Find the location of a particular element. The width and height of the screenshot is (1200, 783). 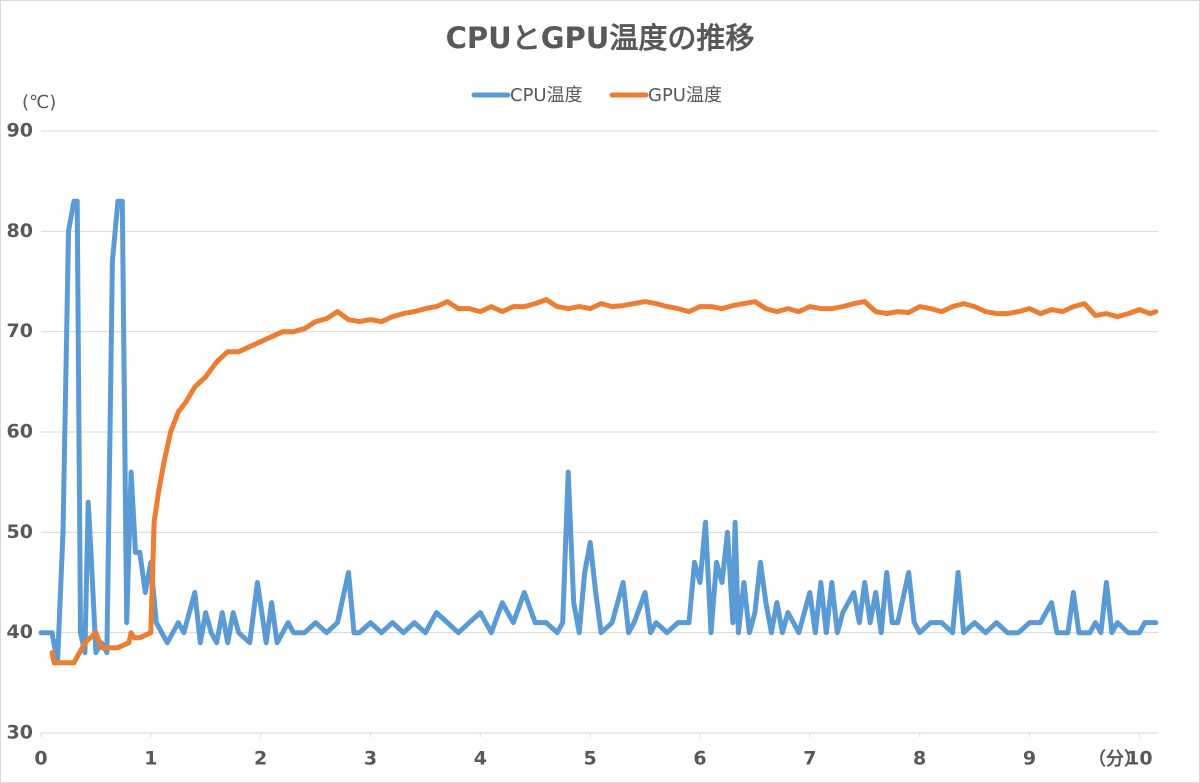

x-tick-label: 0 is located at coordinates (40, 759).